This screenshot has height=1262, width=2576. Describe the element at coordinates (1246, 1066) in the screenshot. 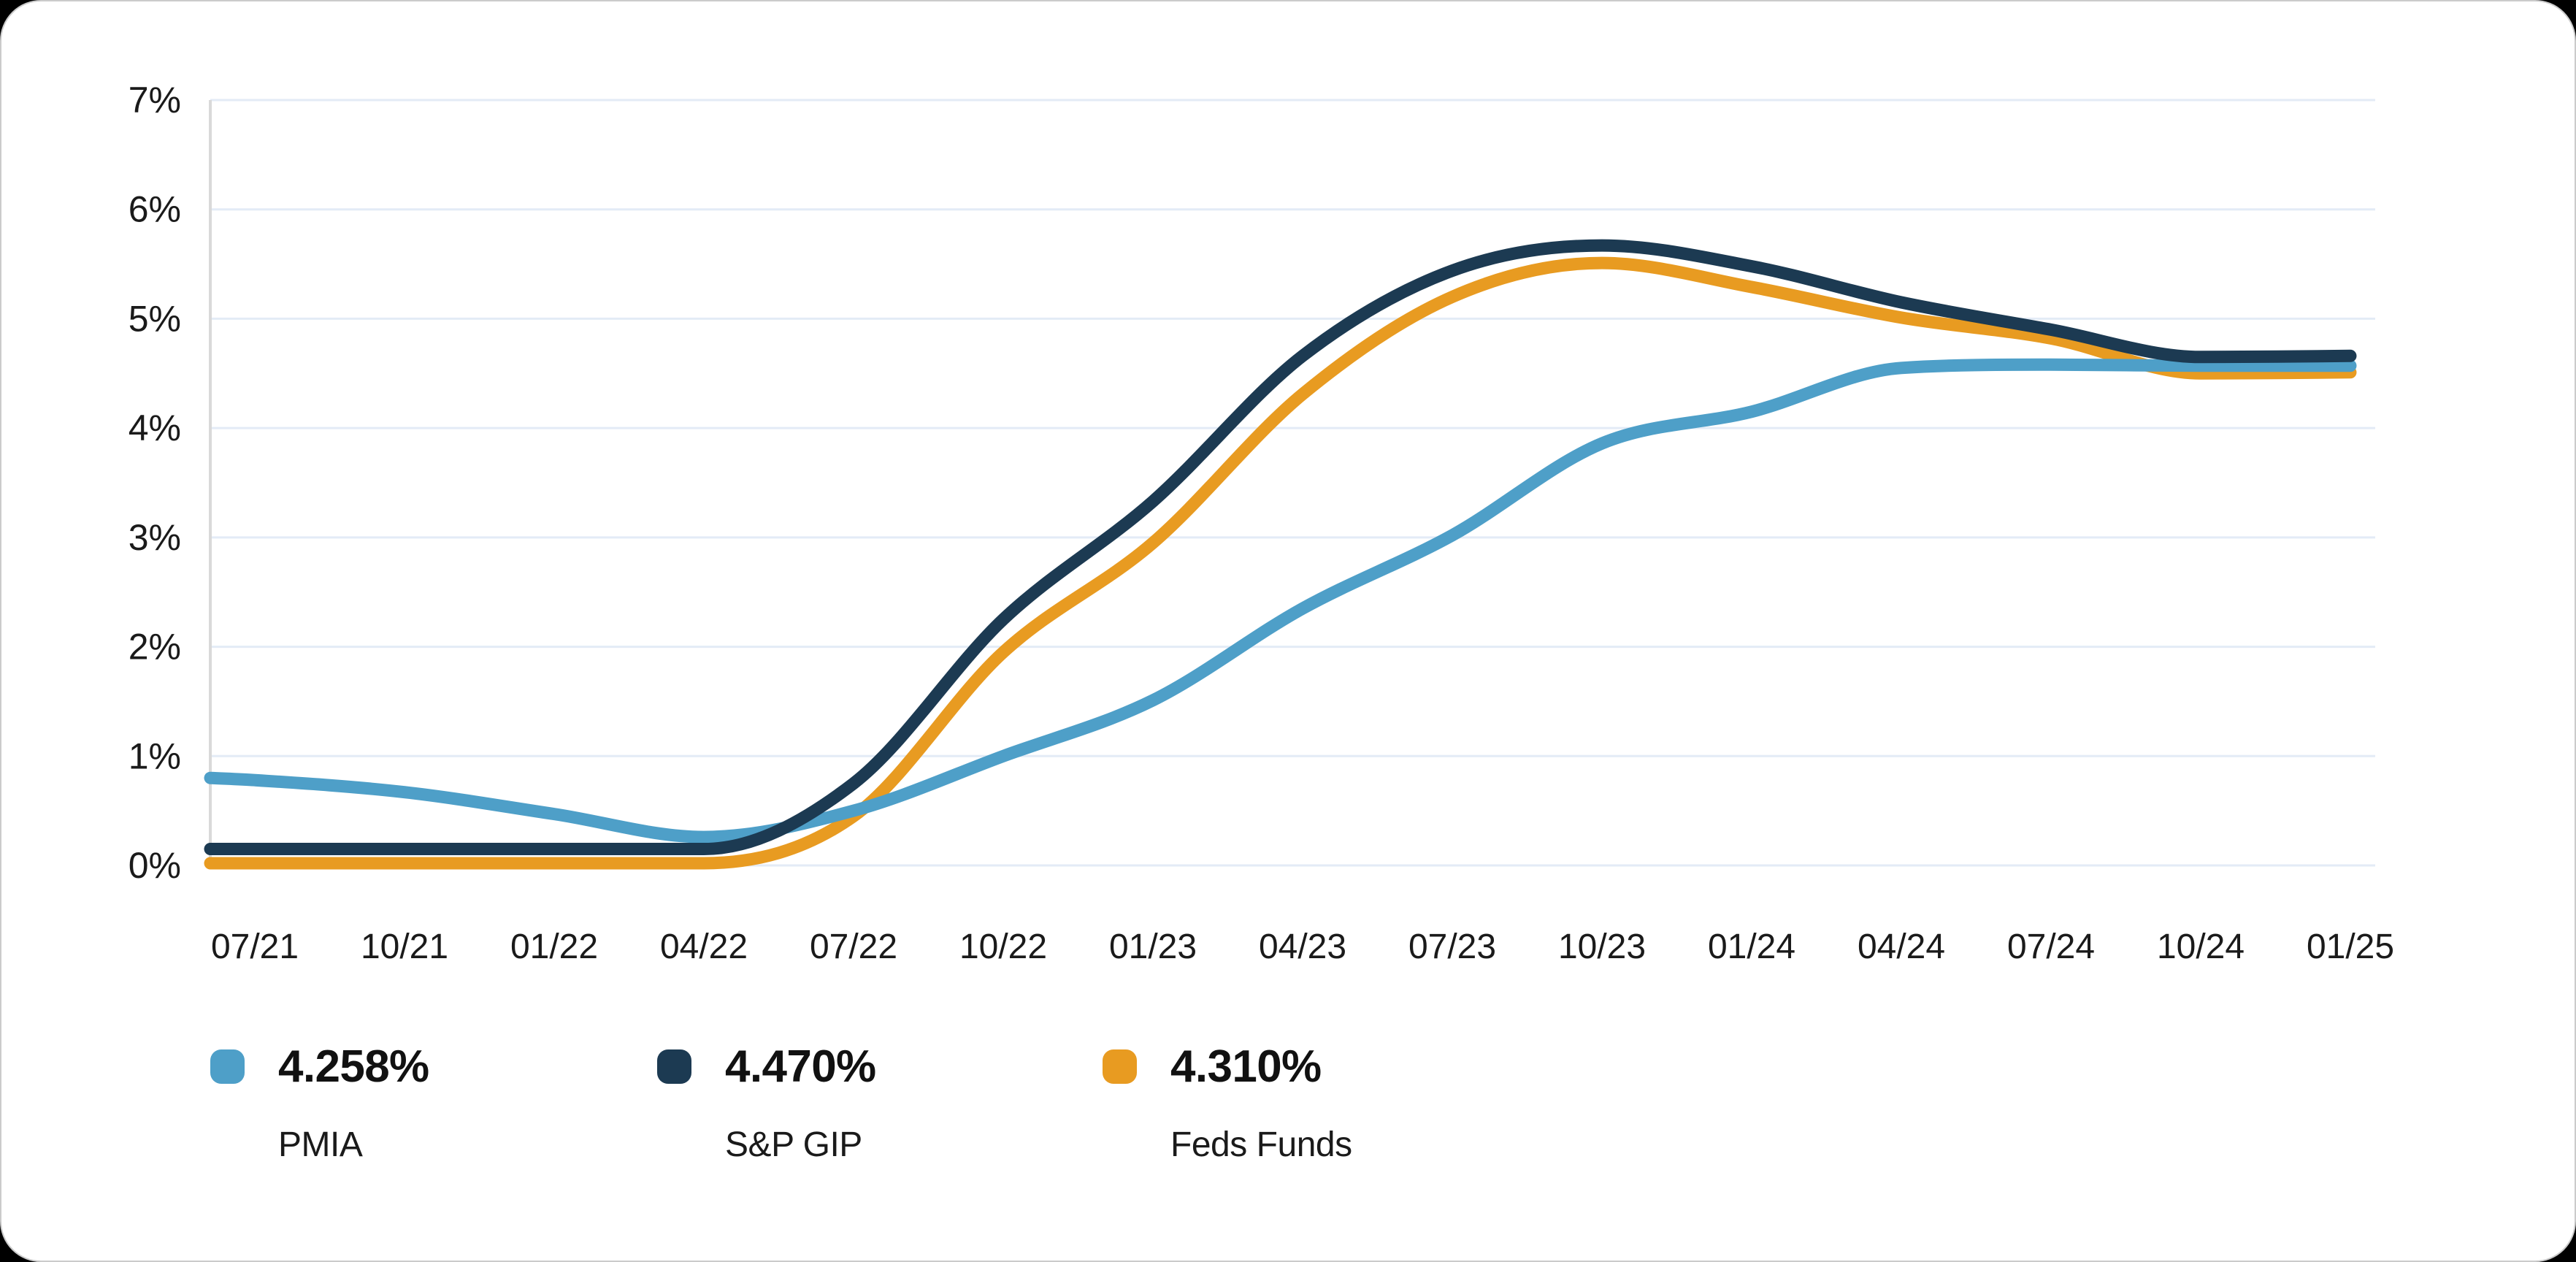

I see `legend-value-feds-funds: 4.310%` at that location.